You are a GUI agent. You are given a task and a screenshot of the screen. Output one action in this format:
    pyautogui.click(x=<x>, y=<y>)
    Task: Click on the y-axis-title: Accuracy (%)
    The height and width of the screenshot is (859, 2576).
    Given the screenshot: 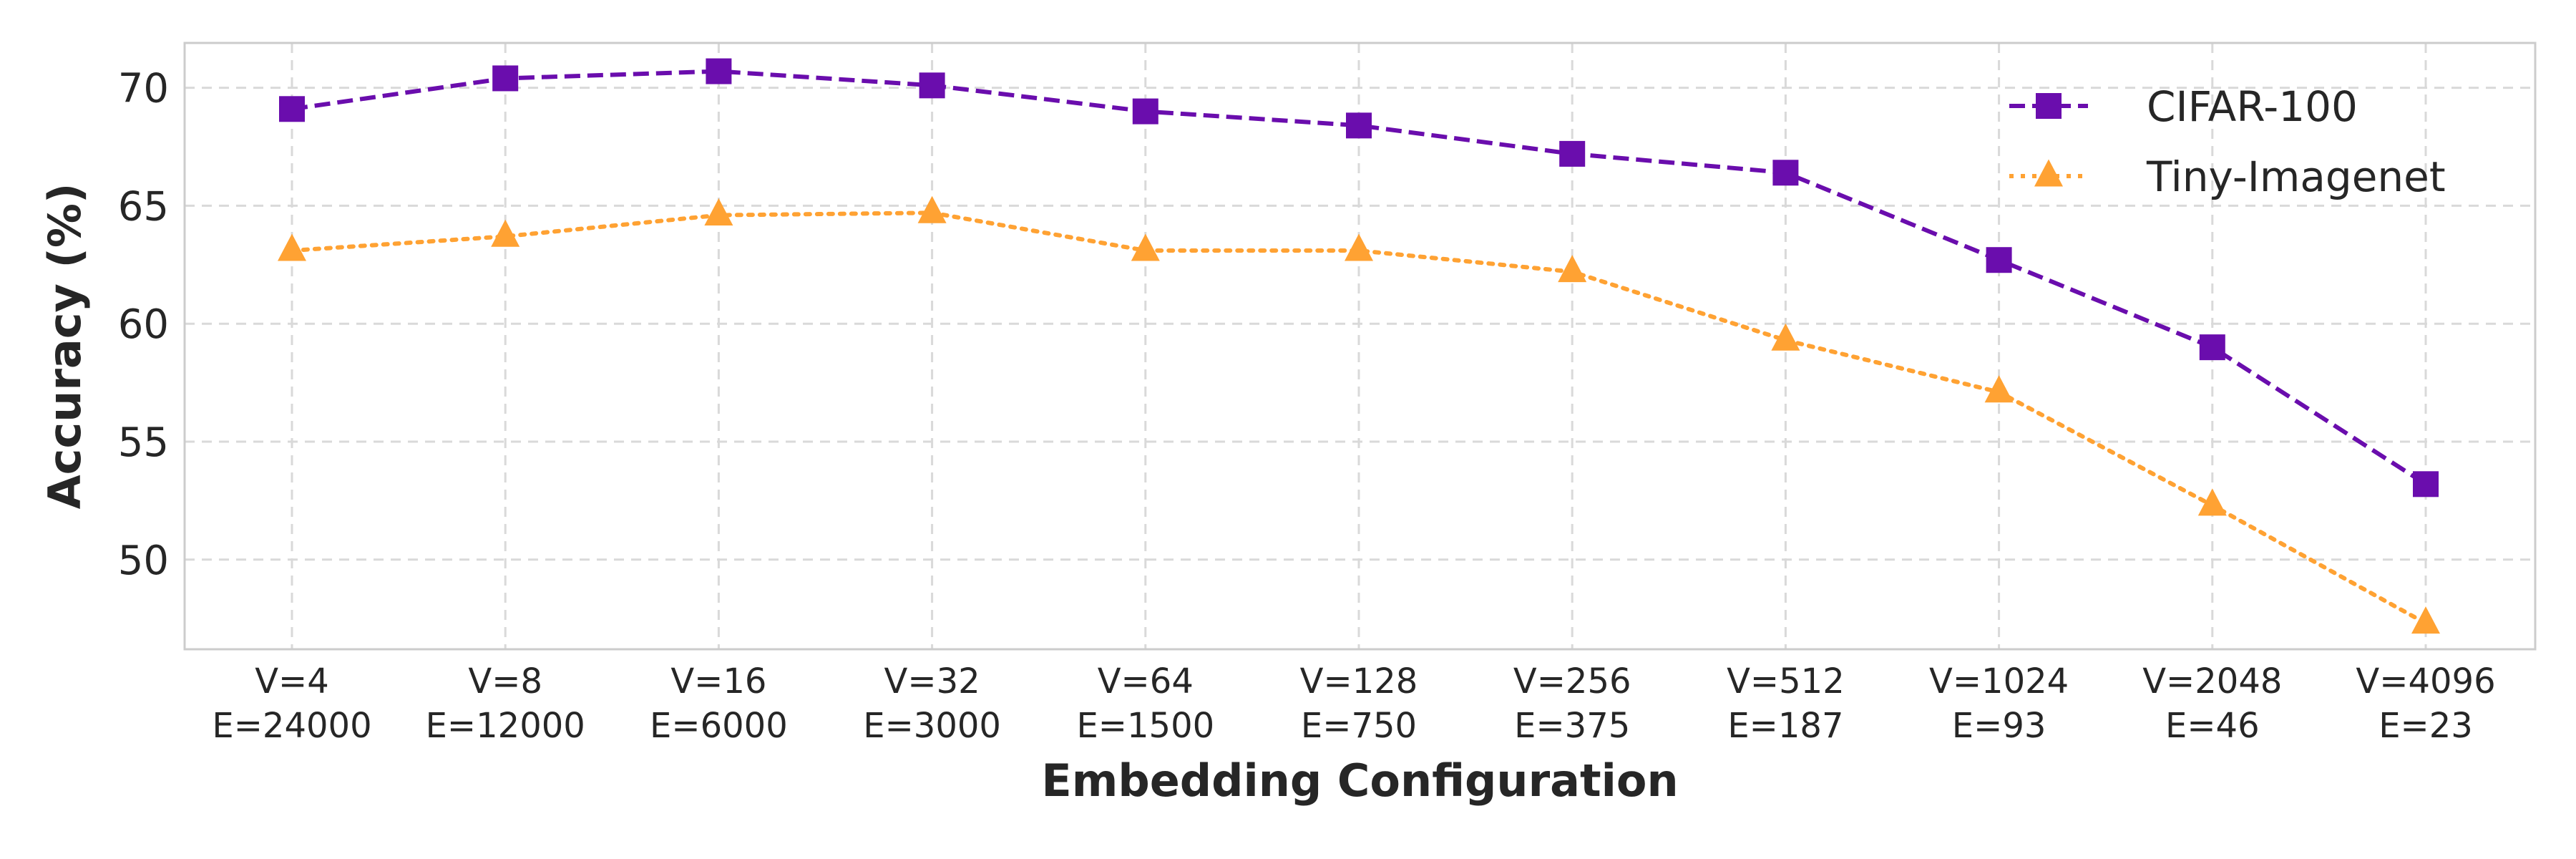 What is the action you would take?
    pyautogui.click(x=65, y=346)
    